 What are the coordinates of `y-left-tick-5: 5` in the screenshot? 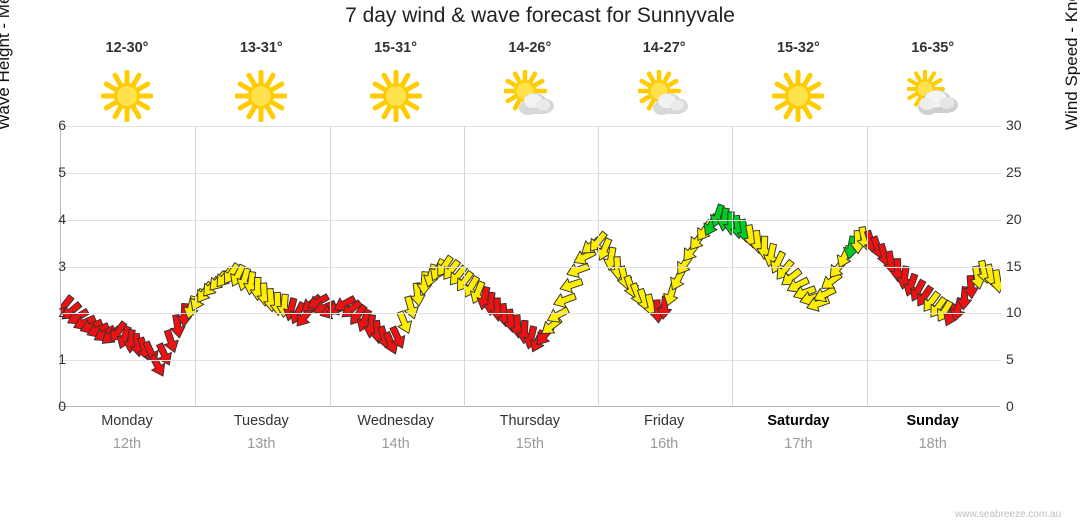 It's located at (62, 171).